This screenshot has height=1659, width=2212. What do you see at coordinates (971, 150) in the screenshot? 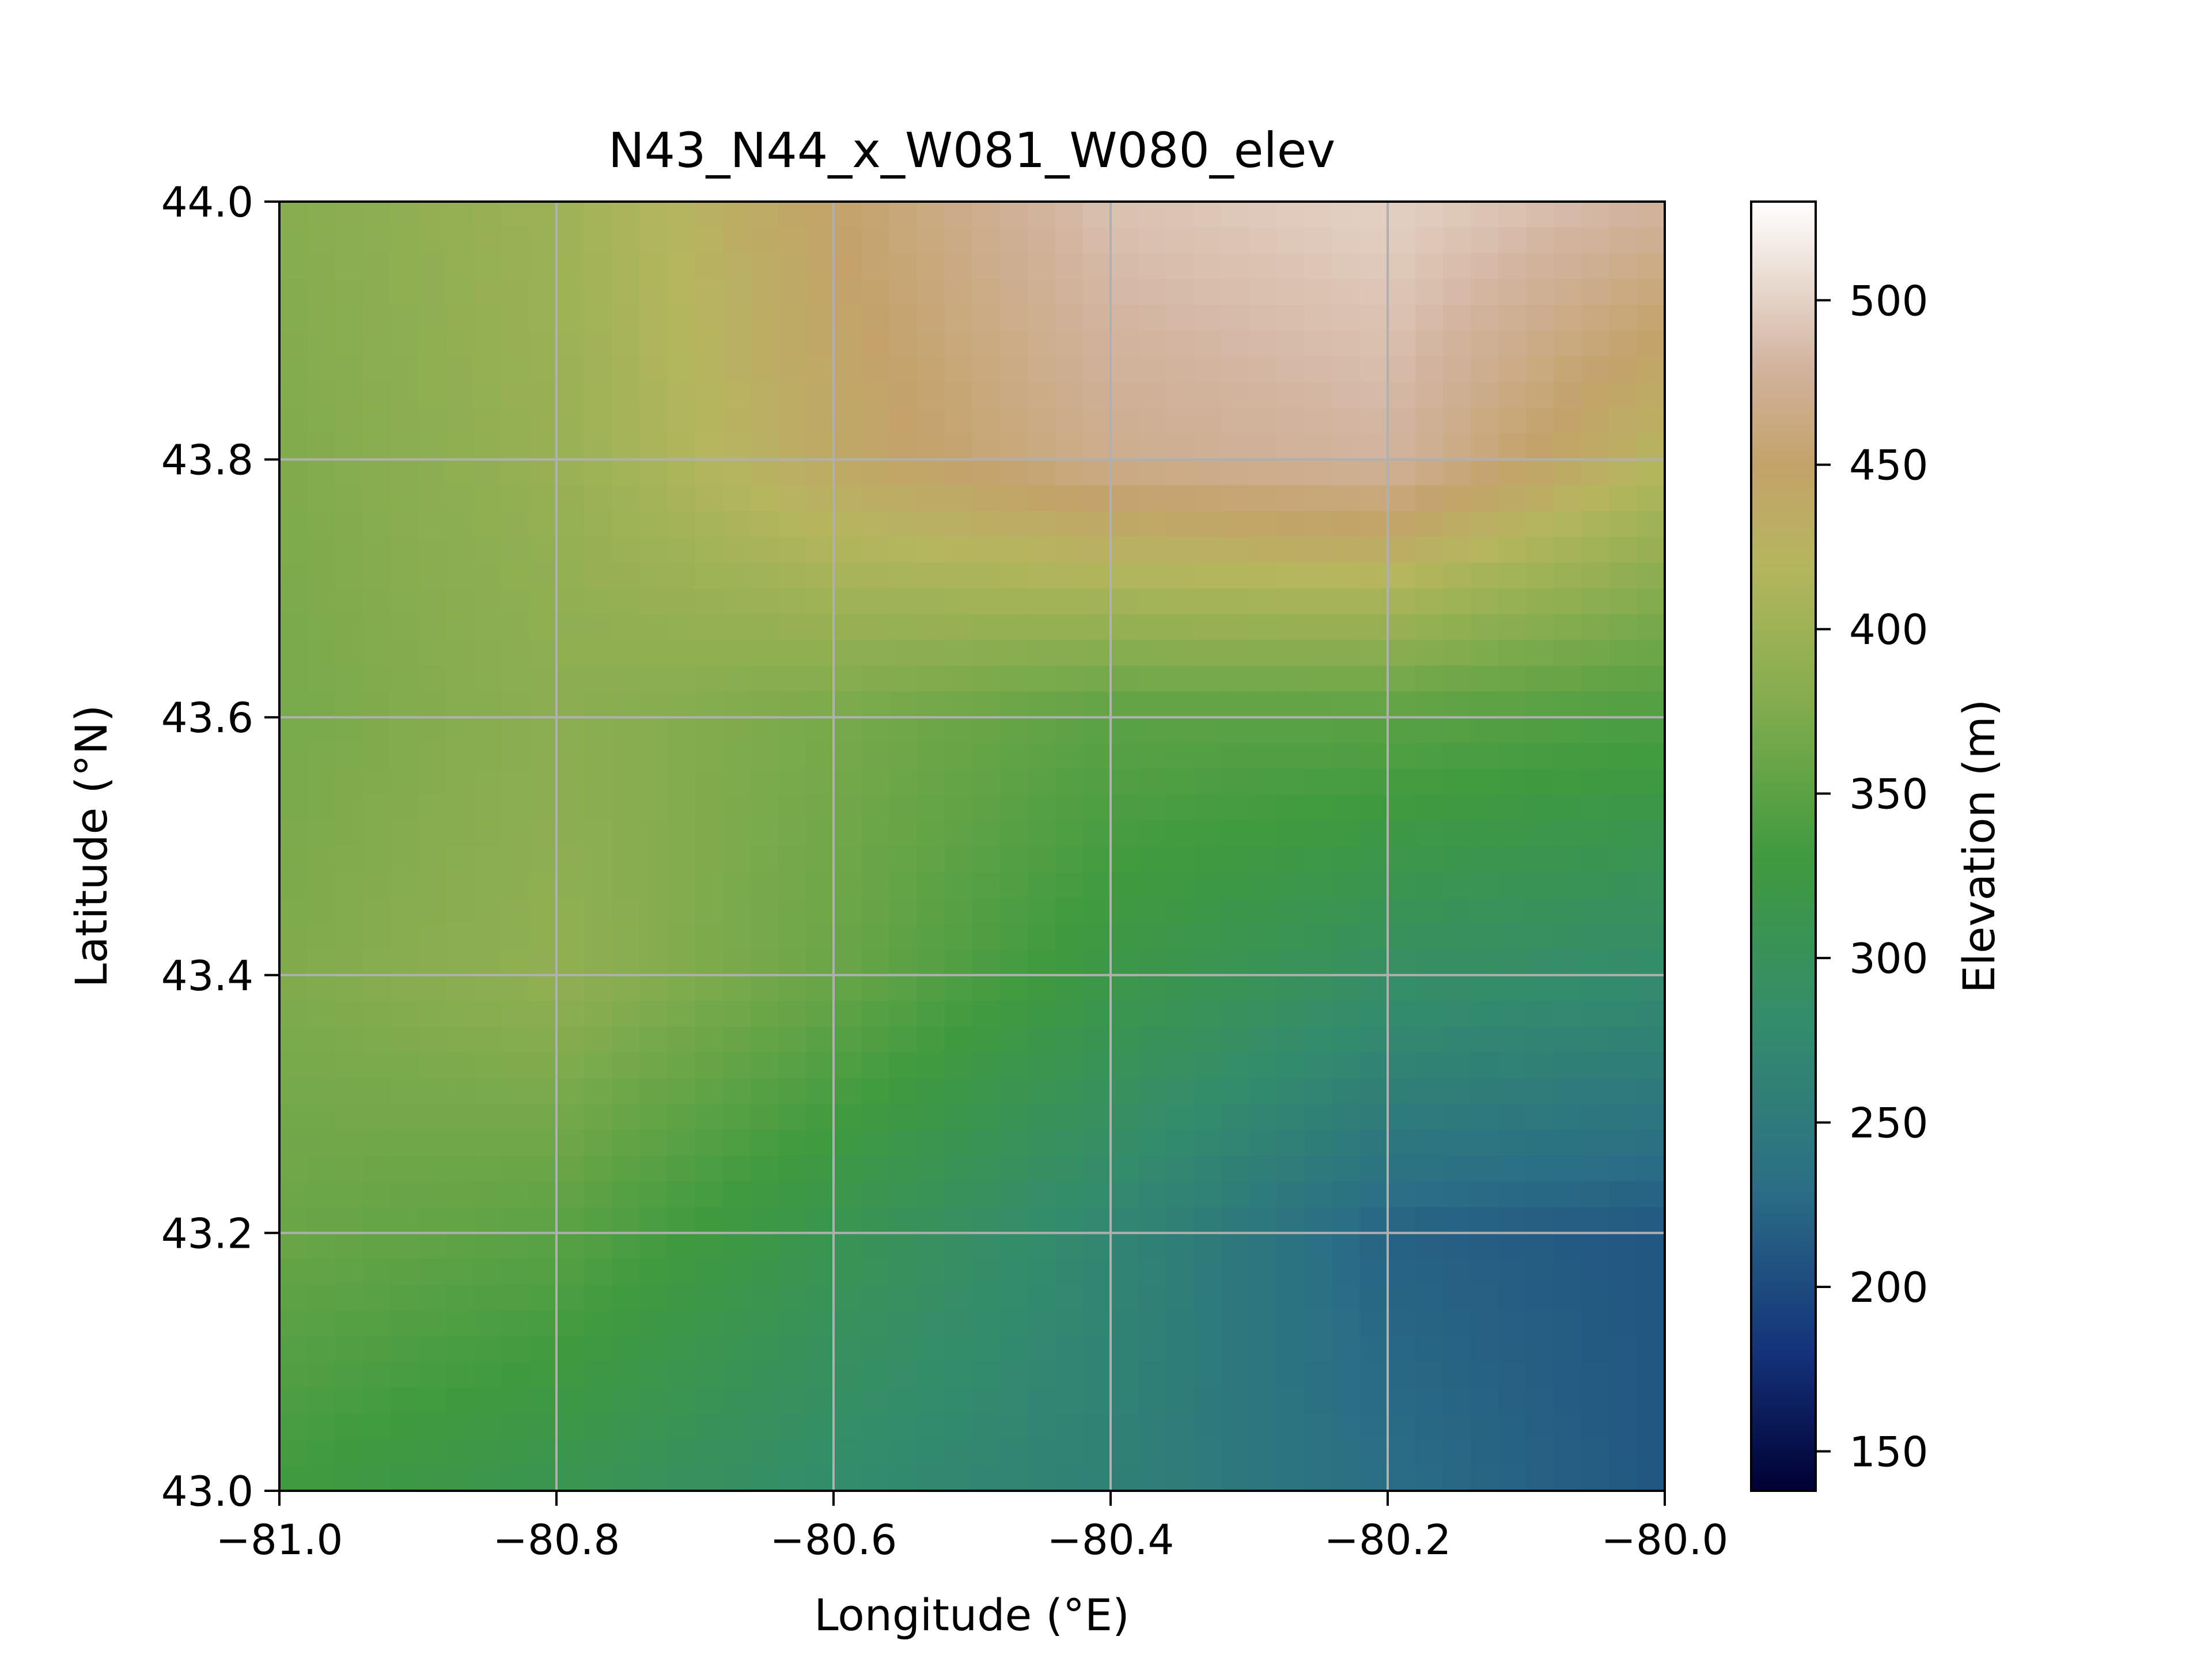
I see `chart-title: N43_N44_x_W081_W080_elev` at bounding box center [971, 150].